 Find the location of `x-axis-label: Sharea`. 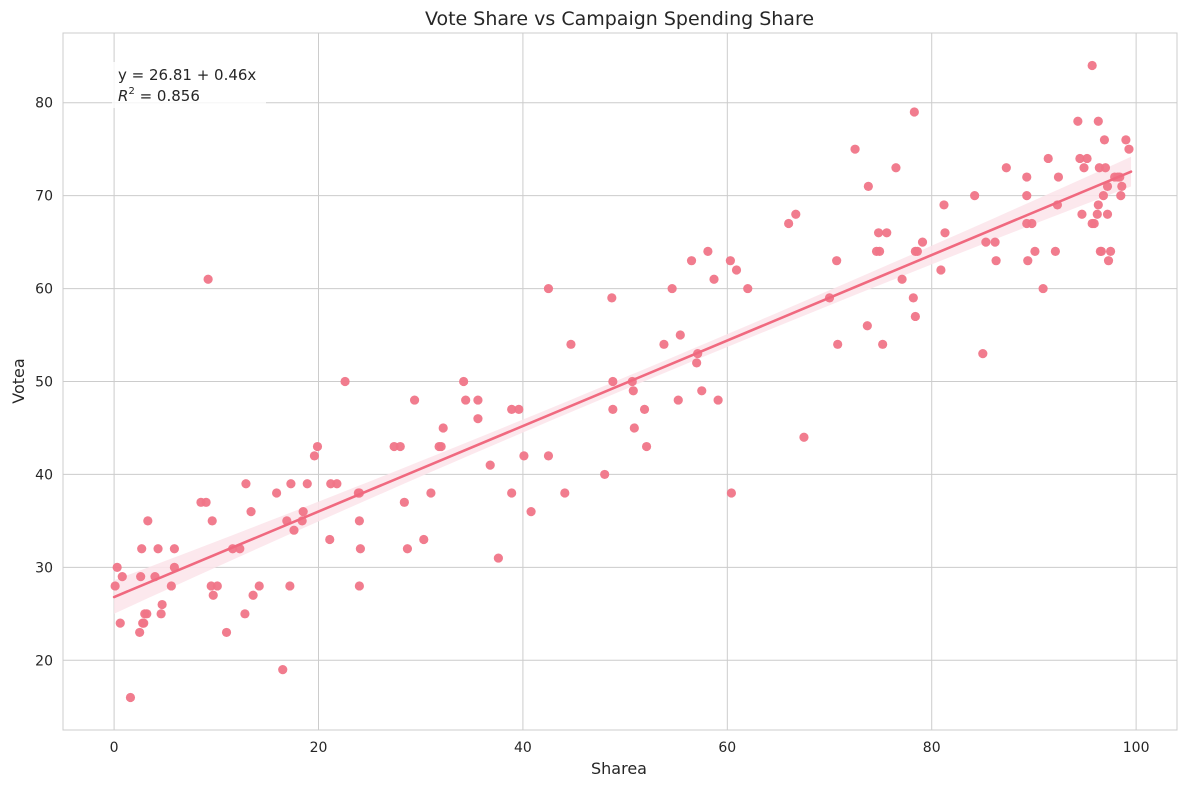

x-axis-label: Sharea is located at coordinates (619, 768).